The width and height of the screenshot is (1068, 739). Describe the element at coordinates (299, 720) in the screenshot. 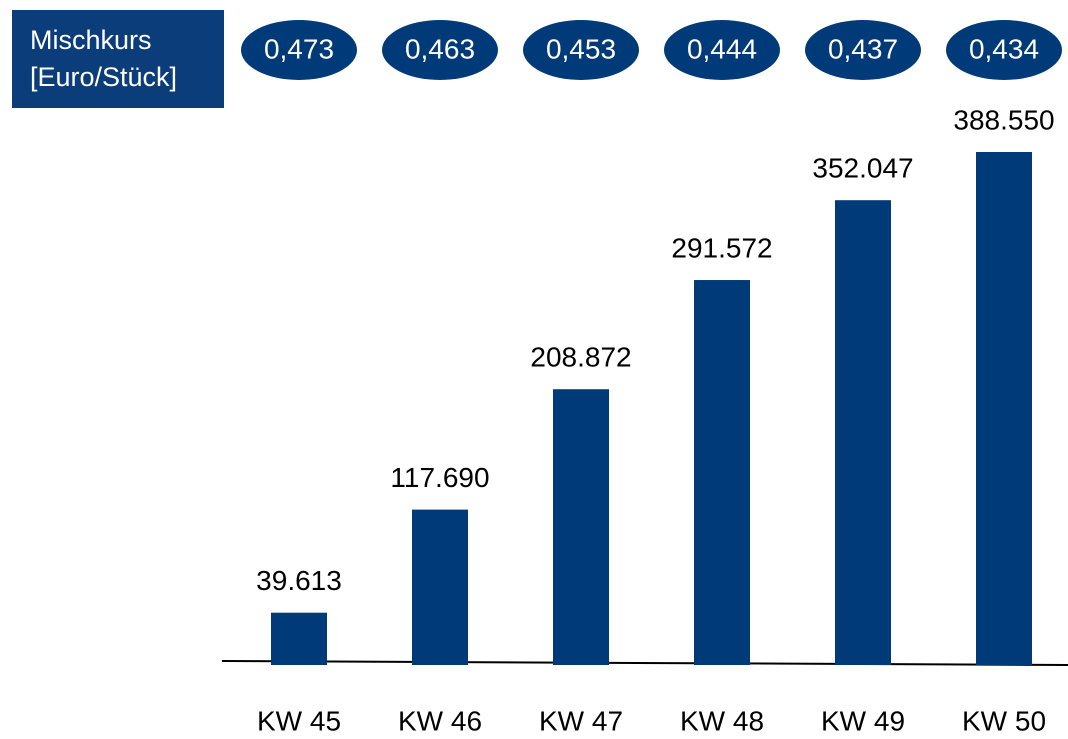

I see `x-tick-label: KW 45` at that location.